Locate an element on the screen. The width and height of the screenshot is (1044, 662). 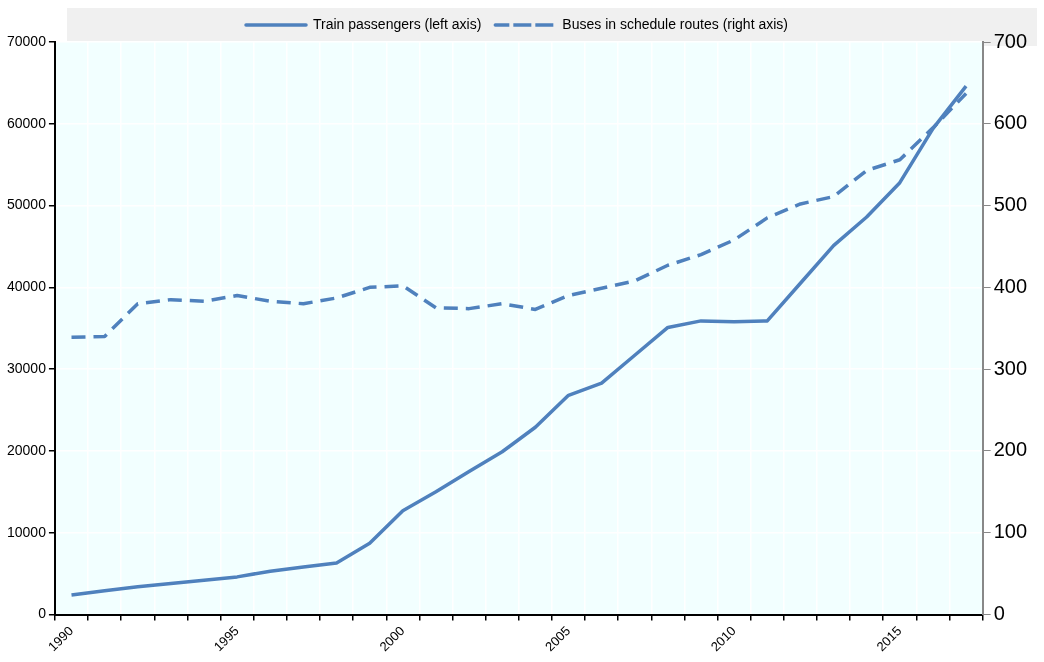
y2-tick-label: 500 is located at coordinates (1010, 204).